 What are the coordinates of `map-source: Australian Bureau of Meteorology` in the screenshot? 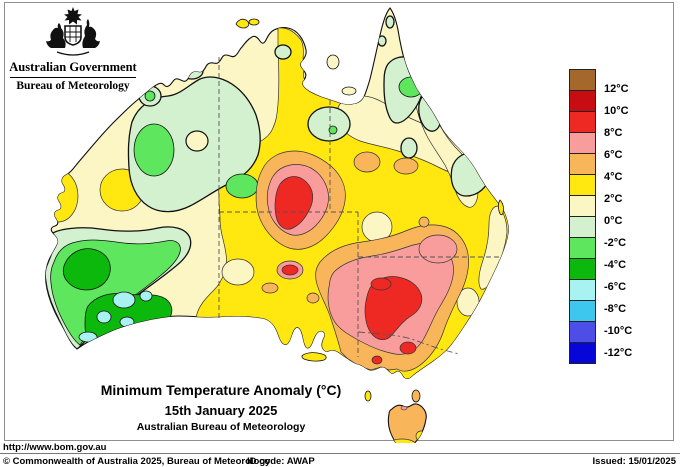 It's located at (221, 427).